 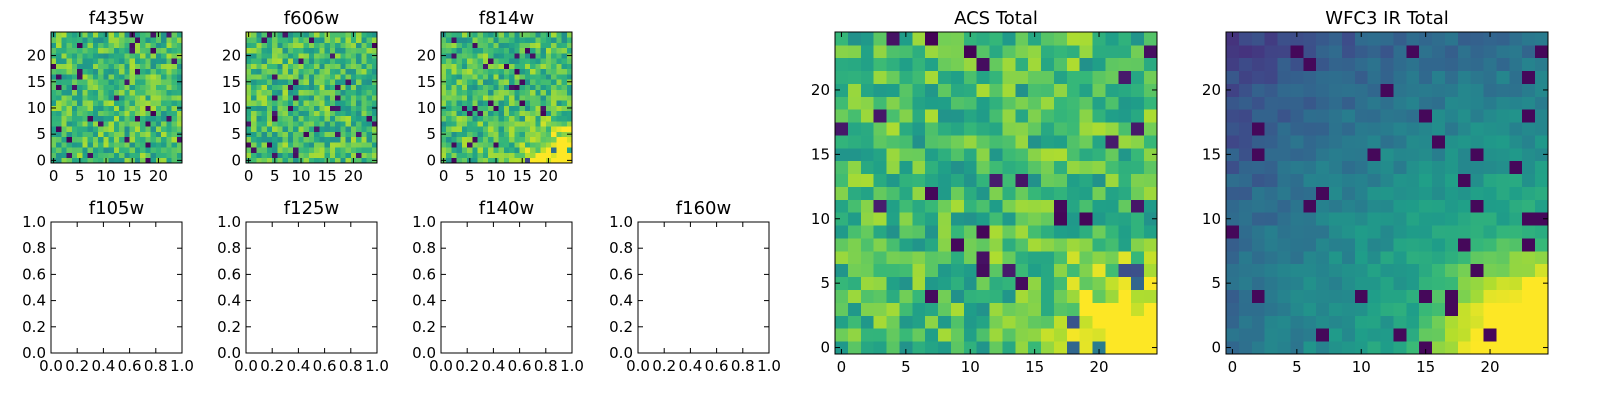 What do you see at coordinates (493, 366) in the screenshot?
I see `x-tick-label: 0.4` at bounding box center [493, 366].